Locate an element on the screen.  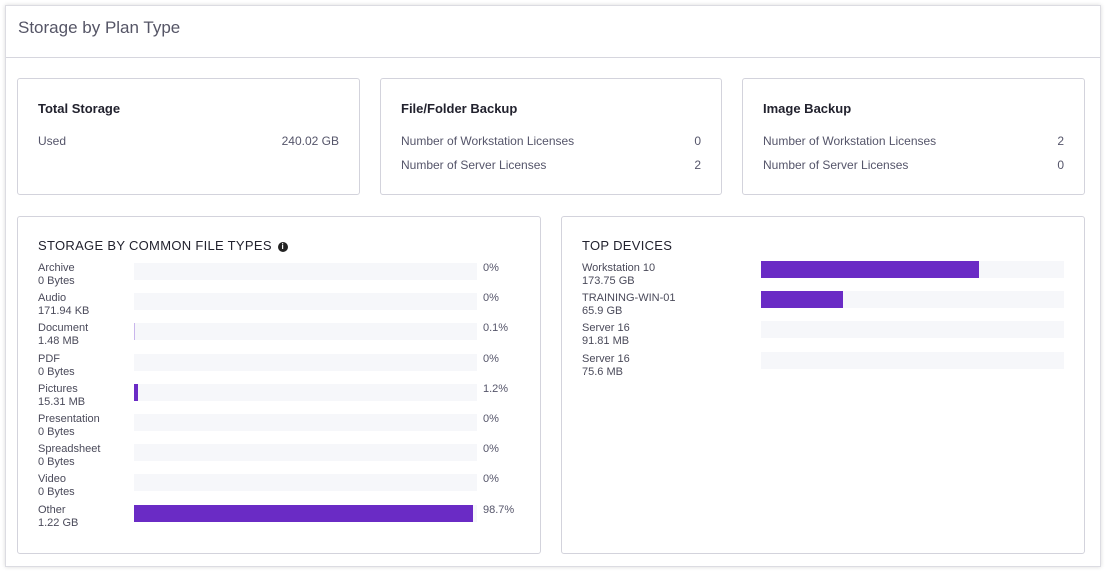
page-title: Storage by Plan Type is located at coordinates (99, 27).